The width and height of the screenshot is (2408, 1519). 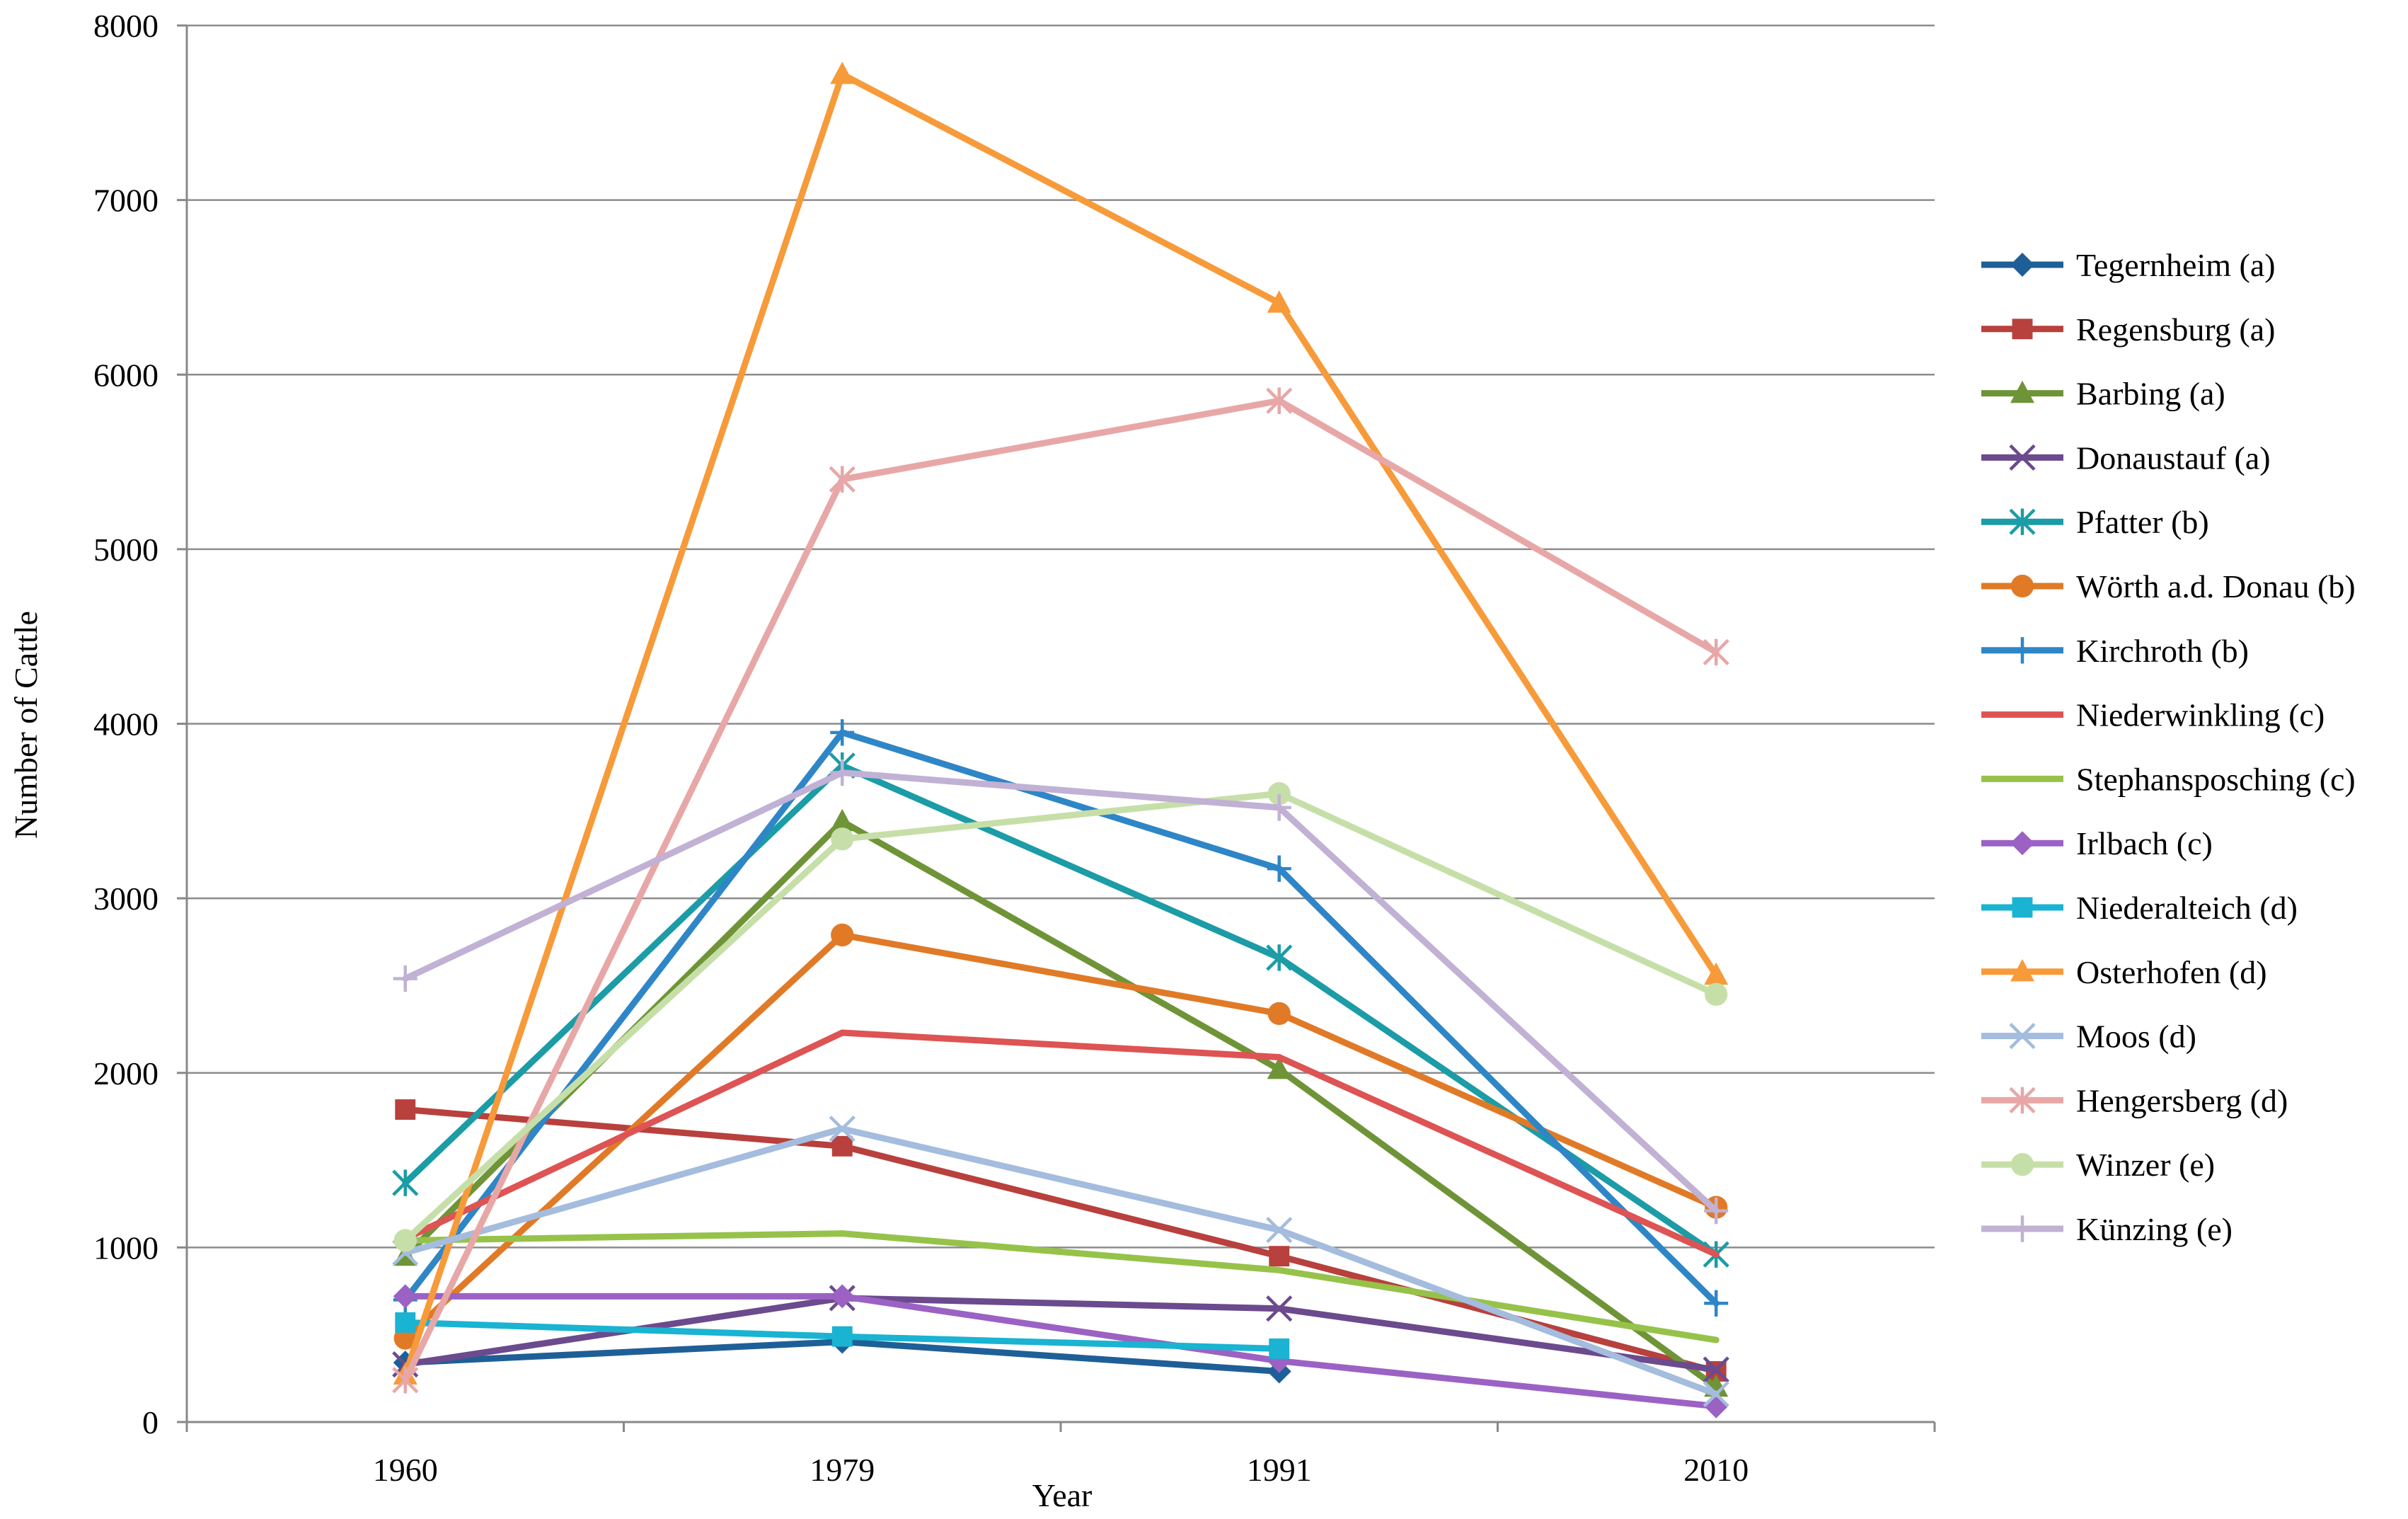 What do you see at coordinates (2150, 394) in the screenshot?
I see `legend-label: Barbing (a)` at bounding box center [2150, 394].